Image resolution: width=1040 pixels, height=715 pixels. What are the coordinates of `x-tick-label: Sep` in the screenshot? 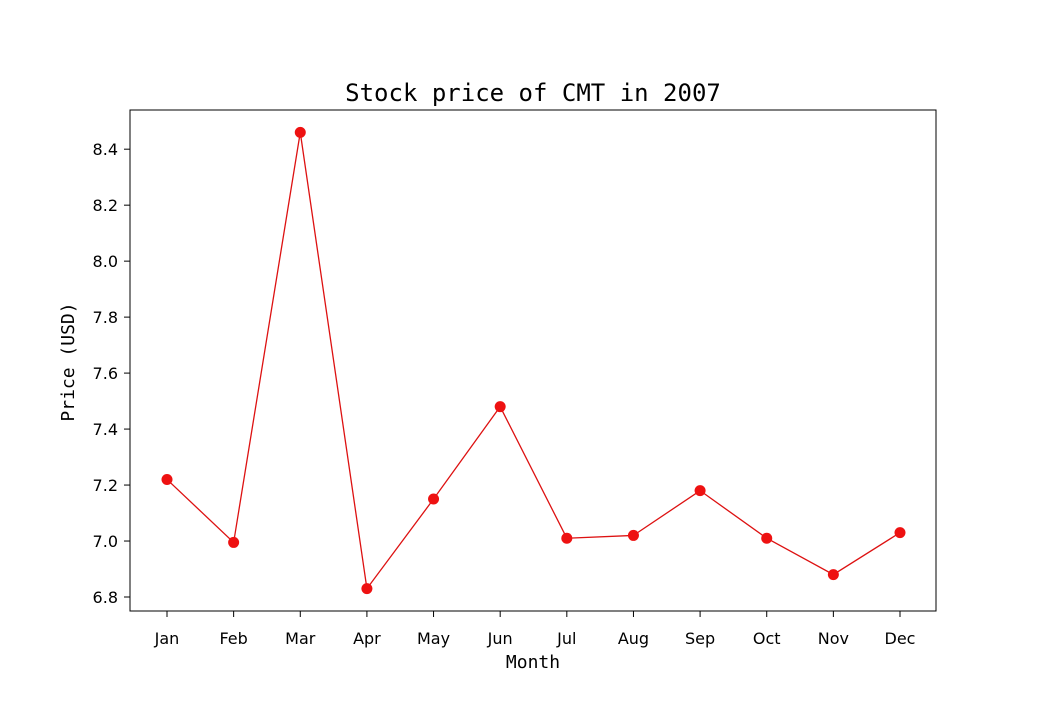 It's located at (700, 638).